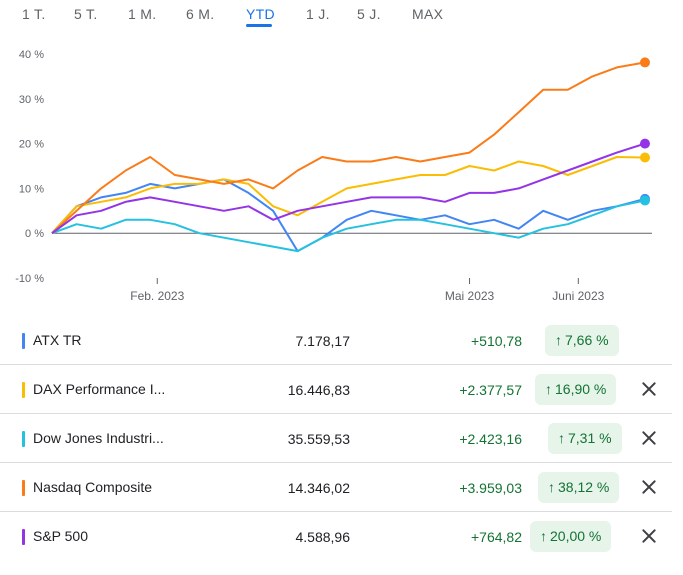 This screenshot has height=575, width=683. What do you see at coordinates (318, 14) in the screenshot?
I see `tab-1-year: 1 J.` at bounding box center [318, 14].